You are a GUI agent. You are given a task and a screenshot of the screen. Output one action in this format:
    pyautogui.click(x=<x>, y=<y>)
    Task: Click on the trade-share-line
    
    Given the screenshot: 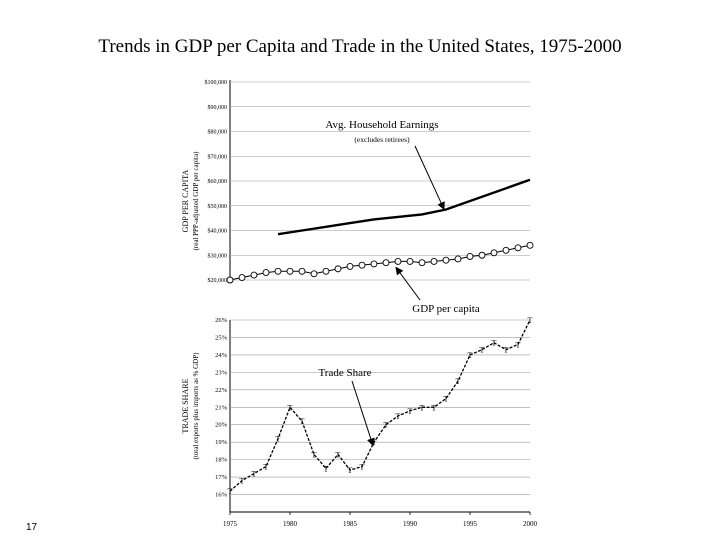 What is the action you would take?
    pyautogui.click(x=380, y=405)
    